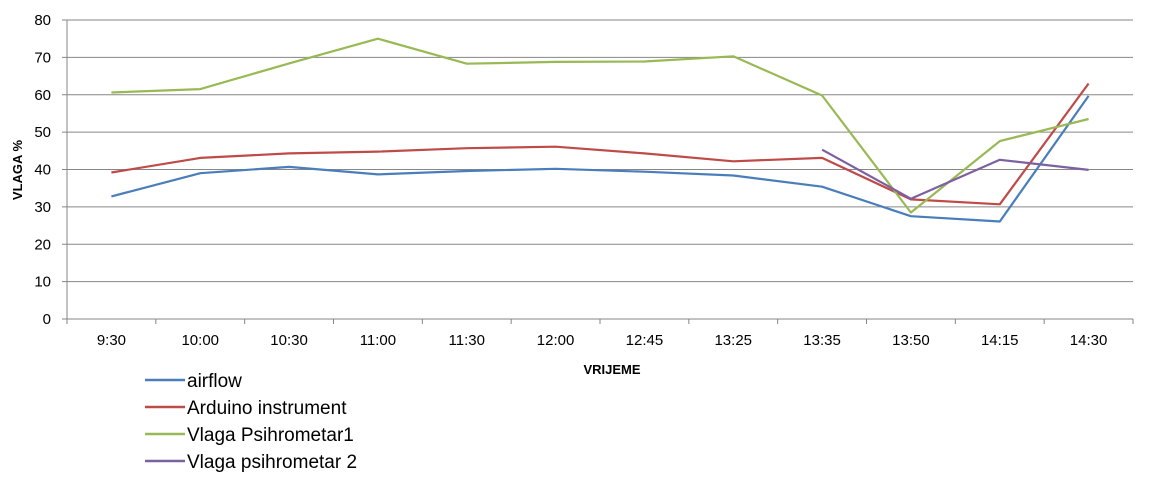 Image resolution: width=1150 pixels, height=486 pixels. I want to click on x-tick-label: 12:00, so click(556, 340).